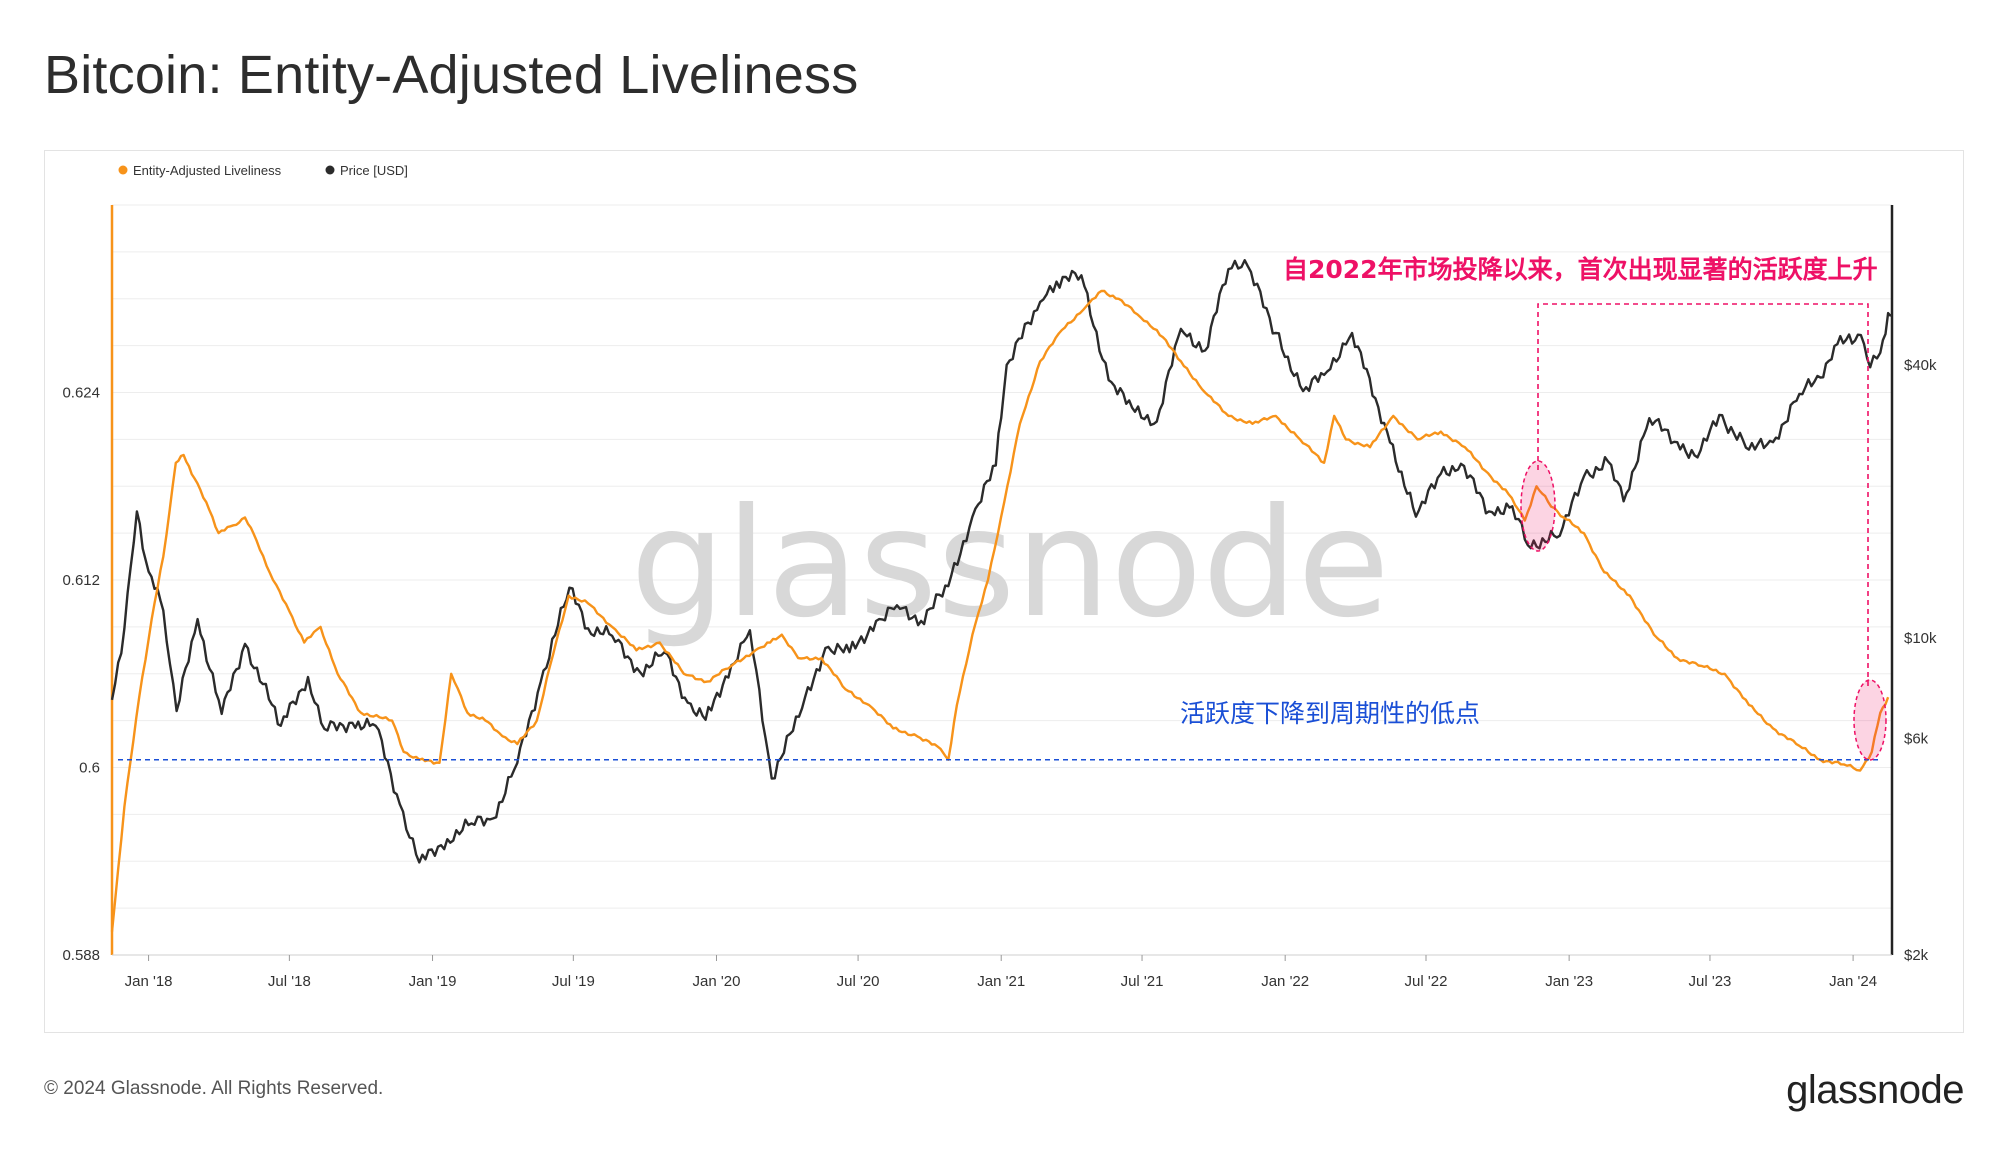 The width and height of the screenshot is (2000, 1151). Describe the element at coordinates (207, 170) in the screenshot. I see `legend-liveliness-label: Entity-Adjusted Liveliness` at that location.